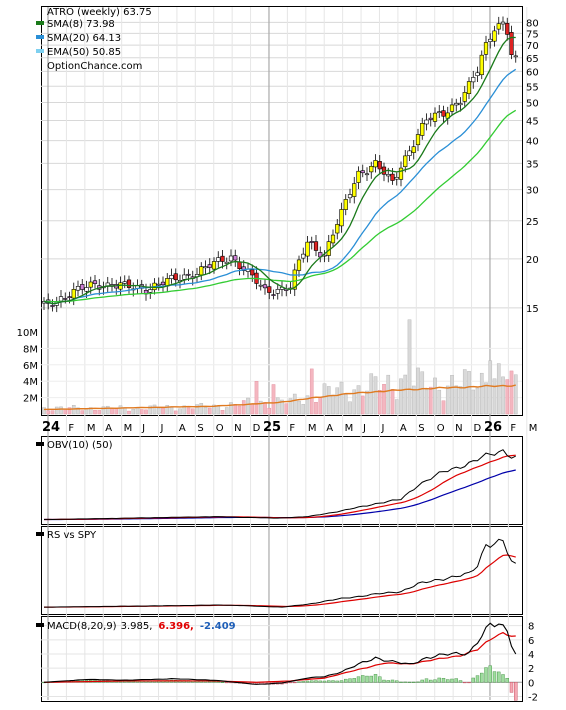 This screenshot has height=710, width=566. I want to click on month-label: M, so click(349, 428).